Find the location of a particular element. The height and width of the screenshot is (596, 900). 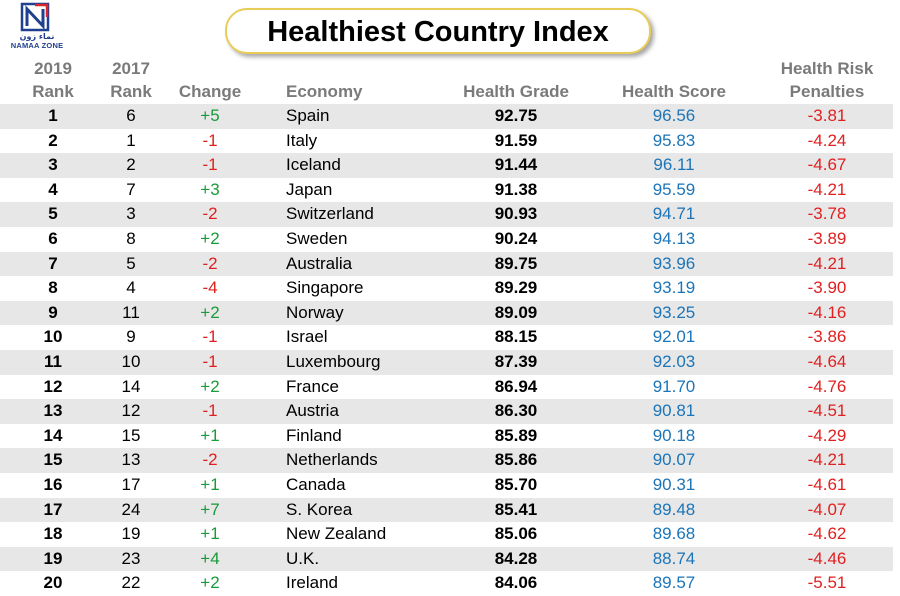

table-row: 11 10 -1 Luxembourg 87.39 92.03 -4.64 is located at coordinates (446, 362).